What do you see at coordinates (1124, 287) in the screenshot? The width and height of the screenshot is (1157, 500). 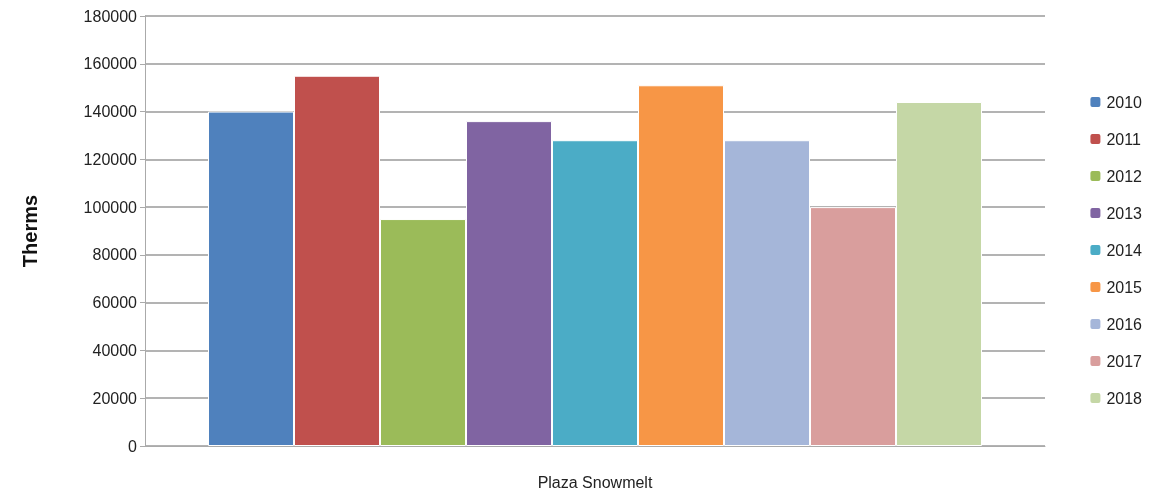 I see `legend-label: 2015` at bounding box center [1124, 287].